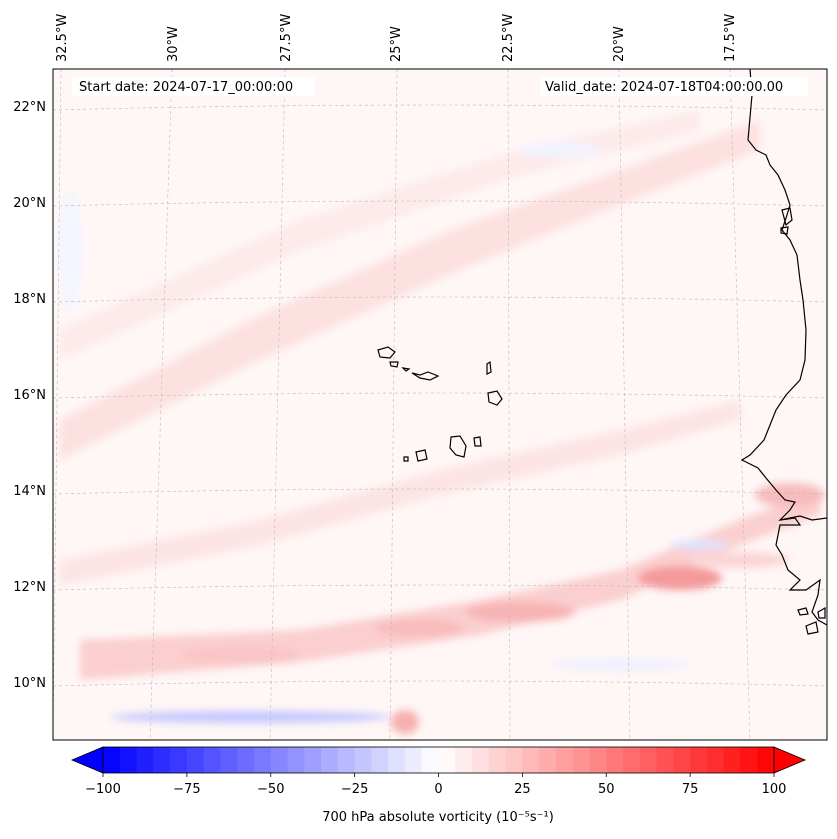 The width and height of the screenshot is (837, 839). I want to click on colorbar-max-extend, so click(790, 760).